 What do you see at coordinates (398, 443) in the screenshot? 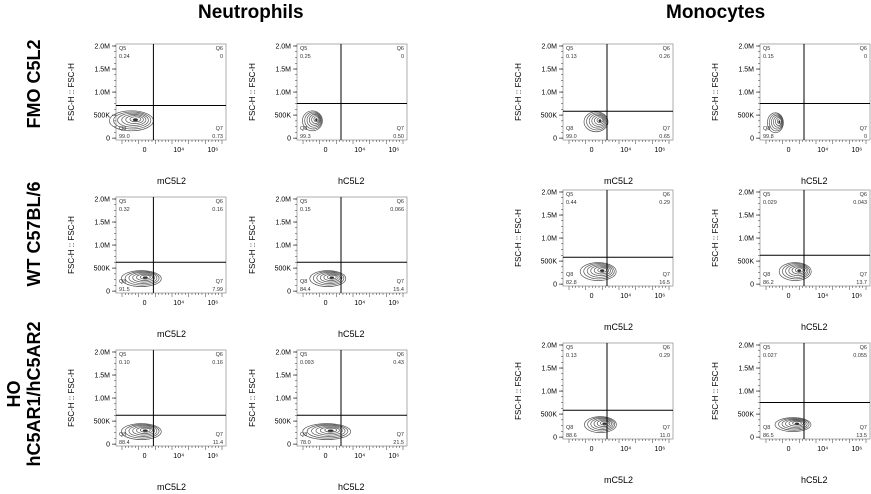
I see `quadrant-value-q7: 21.5` at bounding box center [398, 443].